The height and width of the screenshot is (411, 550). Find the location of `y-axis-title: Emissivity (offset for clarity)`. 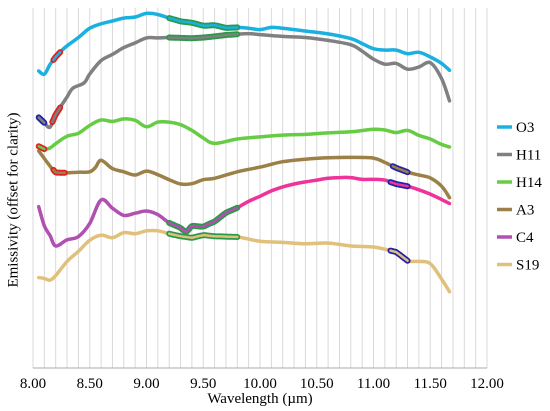

y-axis-title: Emissivity (offset for clarity) is located at coordinates (13, 199).